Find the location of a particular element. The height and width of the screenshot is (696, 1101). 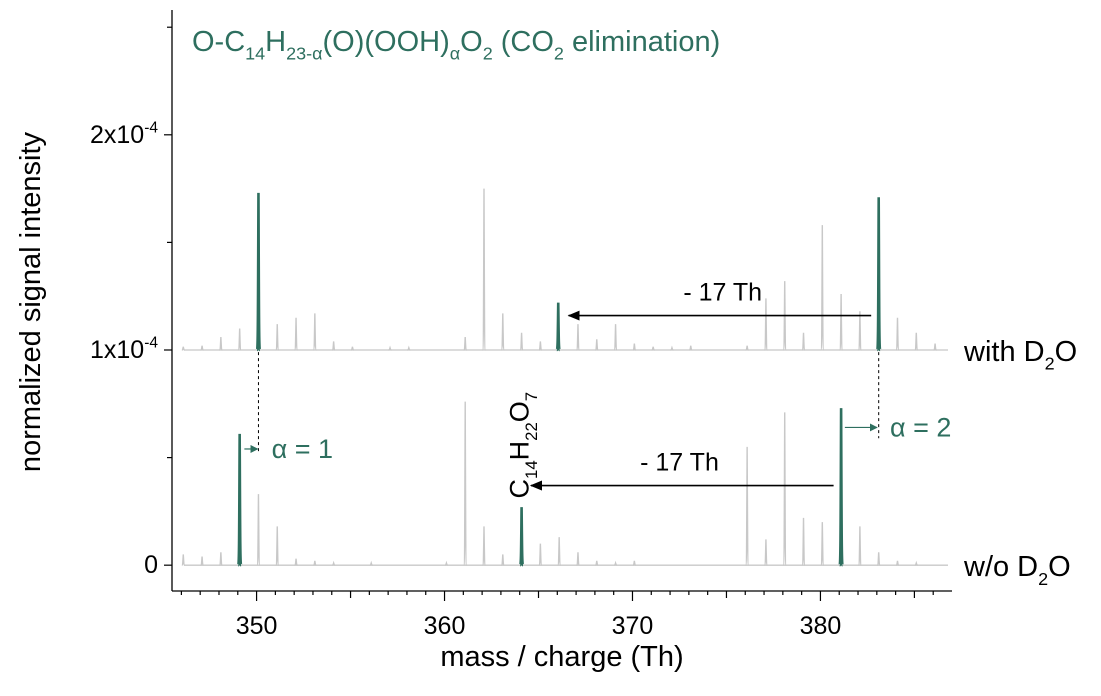

text-part: 22 is located at coordinates (531, 431).